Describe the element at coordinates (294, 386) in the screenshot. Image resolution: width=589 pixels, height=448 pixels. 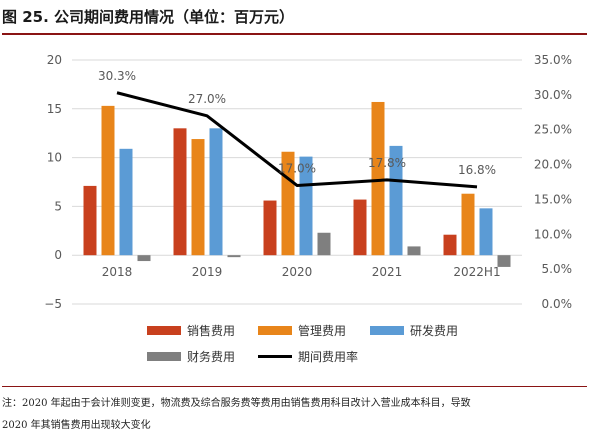
I see `note-divider` at that location.